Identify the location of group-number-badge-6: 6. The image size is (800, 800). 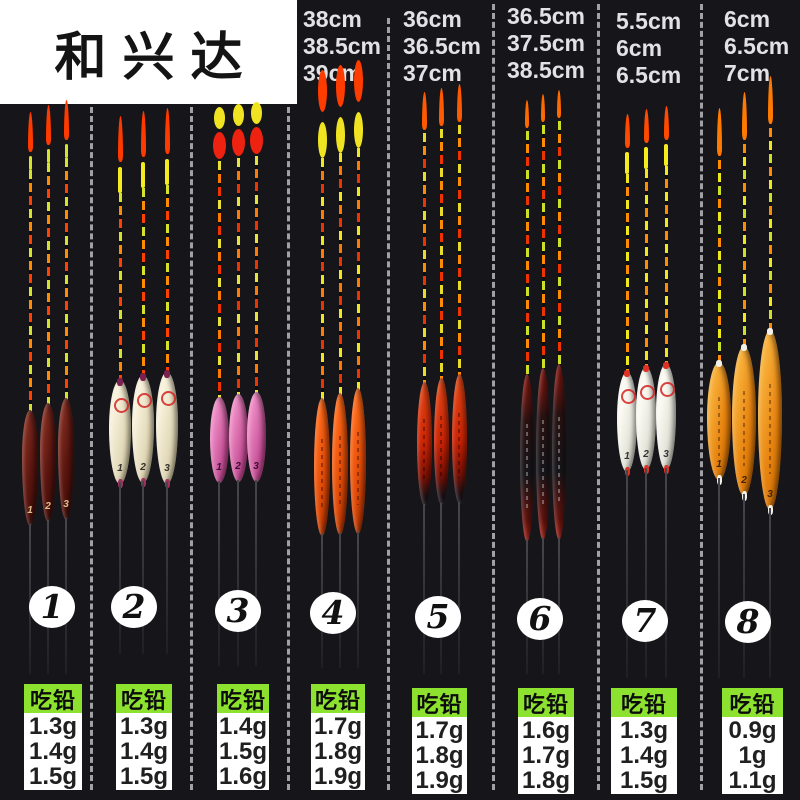
(540, 619).